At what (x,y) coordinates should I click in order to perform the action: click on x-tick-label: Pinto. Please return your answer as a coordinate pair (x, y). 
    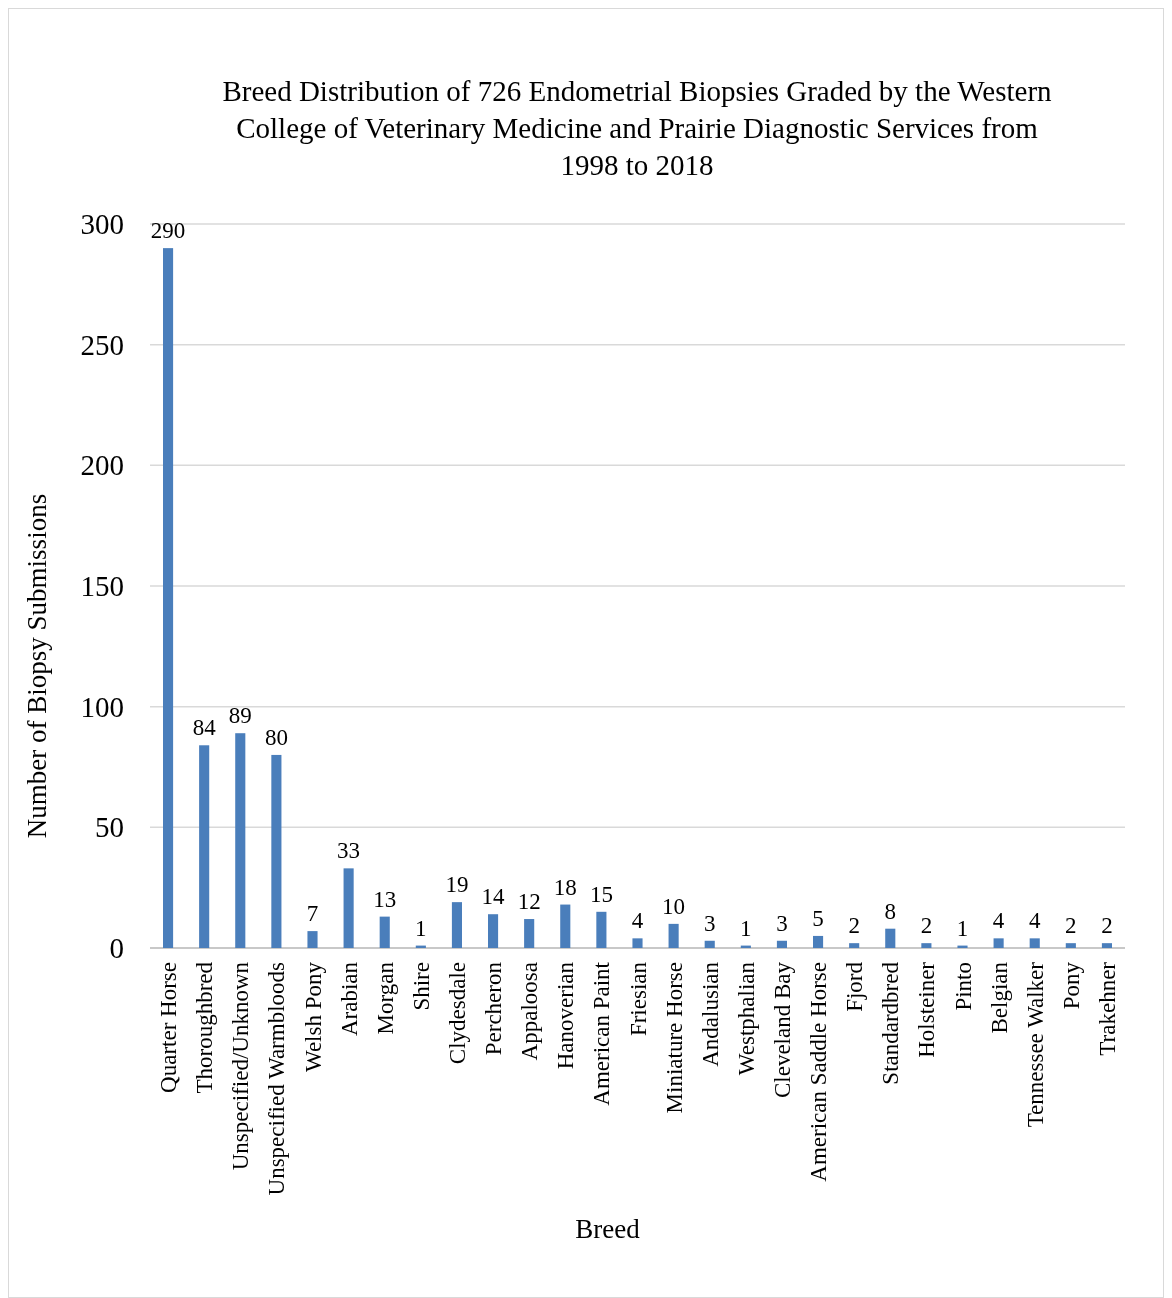
    Looking at the image, I should click on (963, 986).